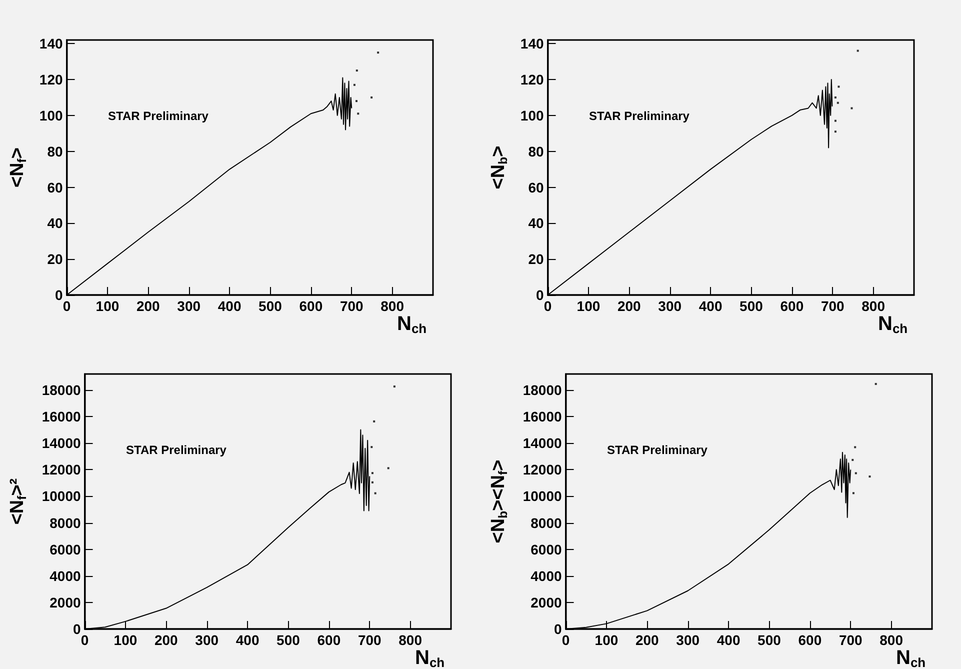 The height and width of the screenshot is (669, 961). What do you see at coordinates (18, 501) in the screenshot?
I see `y-axis-title: <Nf>²` at bounding box center [18, 501].